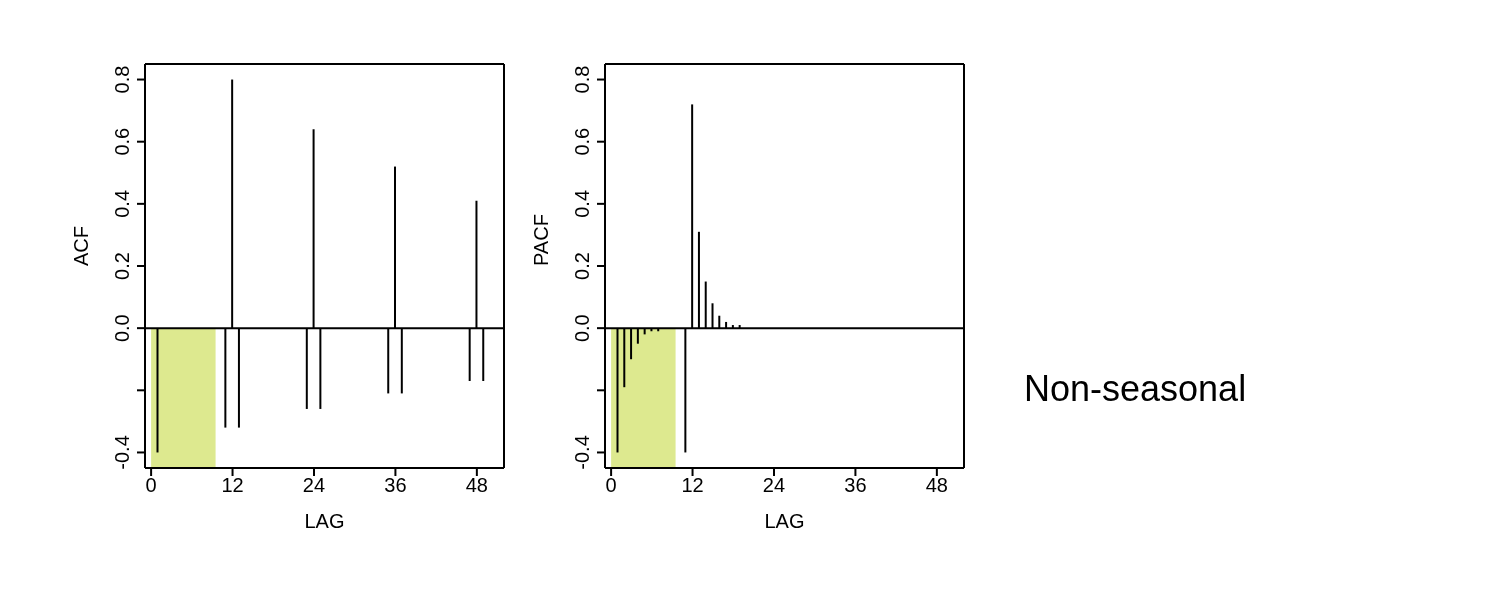 The image size is (1500, 605). What do you see at coordinates (81, 246) in the screenshot?
I see `y-axis-title: ACF` at bounding box center [81, 246].